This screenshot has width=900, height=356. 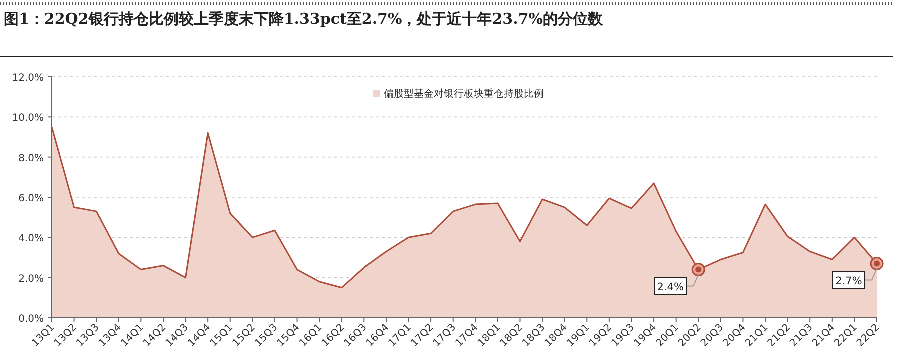 I want to click on annotation: 2.4%, so click(x=670, y=287).